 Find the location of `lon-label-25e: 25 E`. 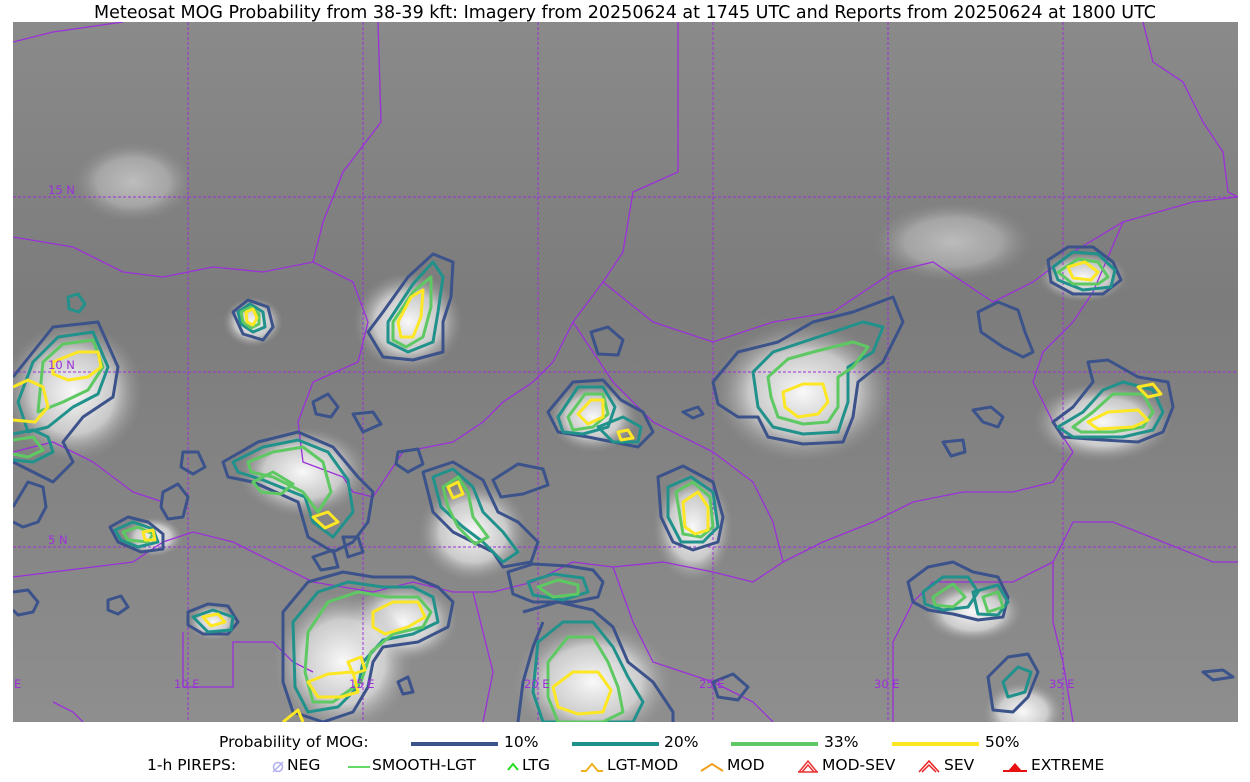

lon-label-25e: 25 E is located at coordinates (712, 684).